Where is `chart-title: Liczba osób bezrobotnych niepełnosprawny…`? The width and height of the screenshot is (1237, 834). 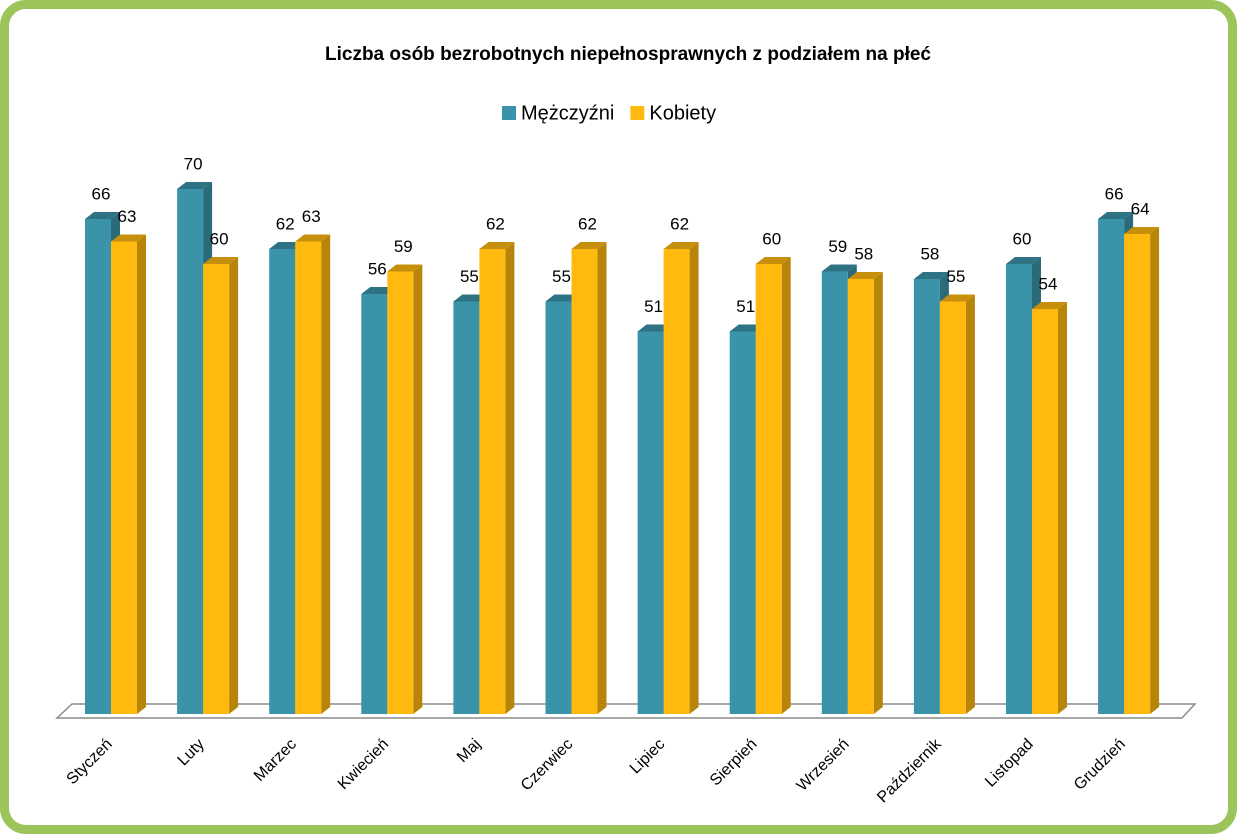 chart-title: Liczba osób bezrobotnych niepełnosprawny… is located at coordinates (628, 54).